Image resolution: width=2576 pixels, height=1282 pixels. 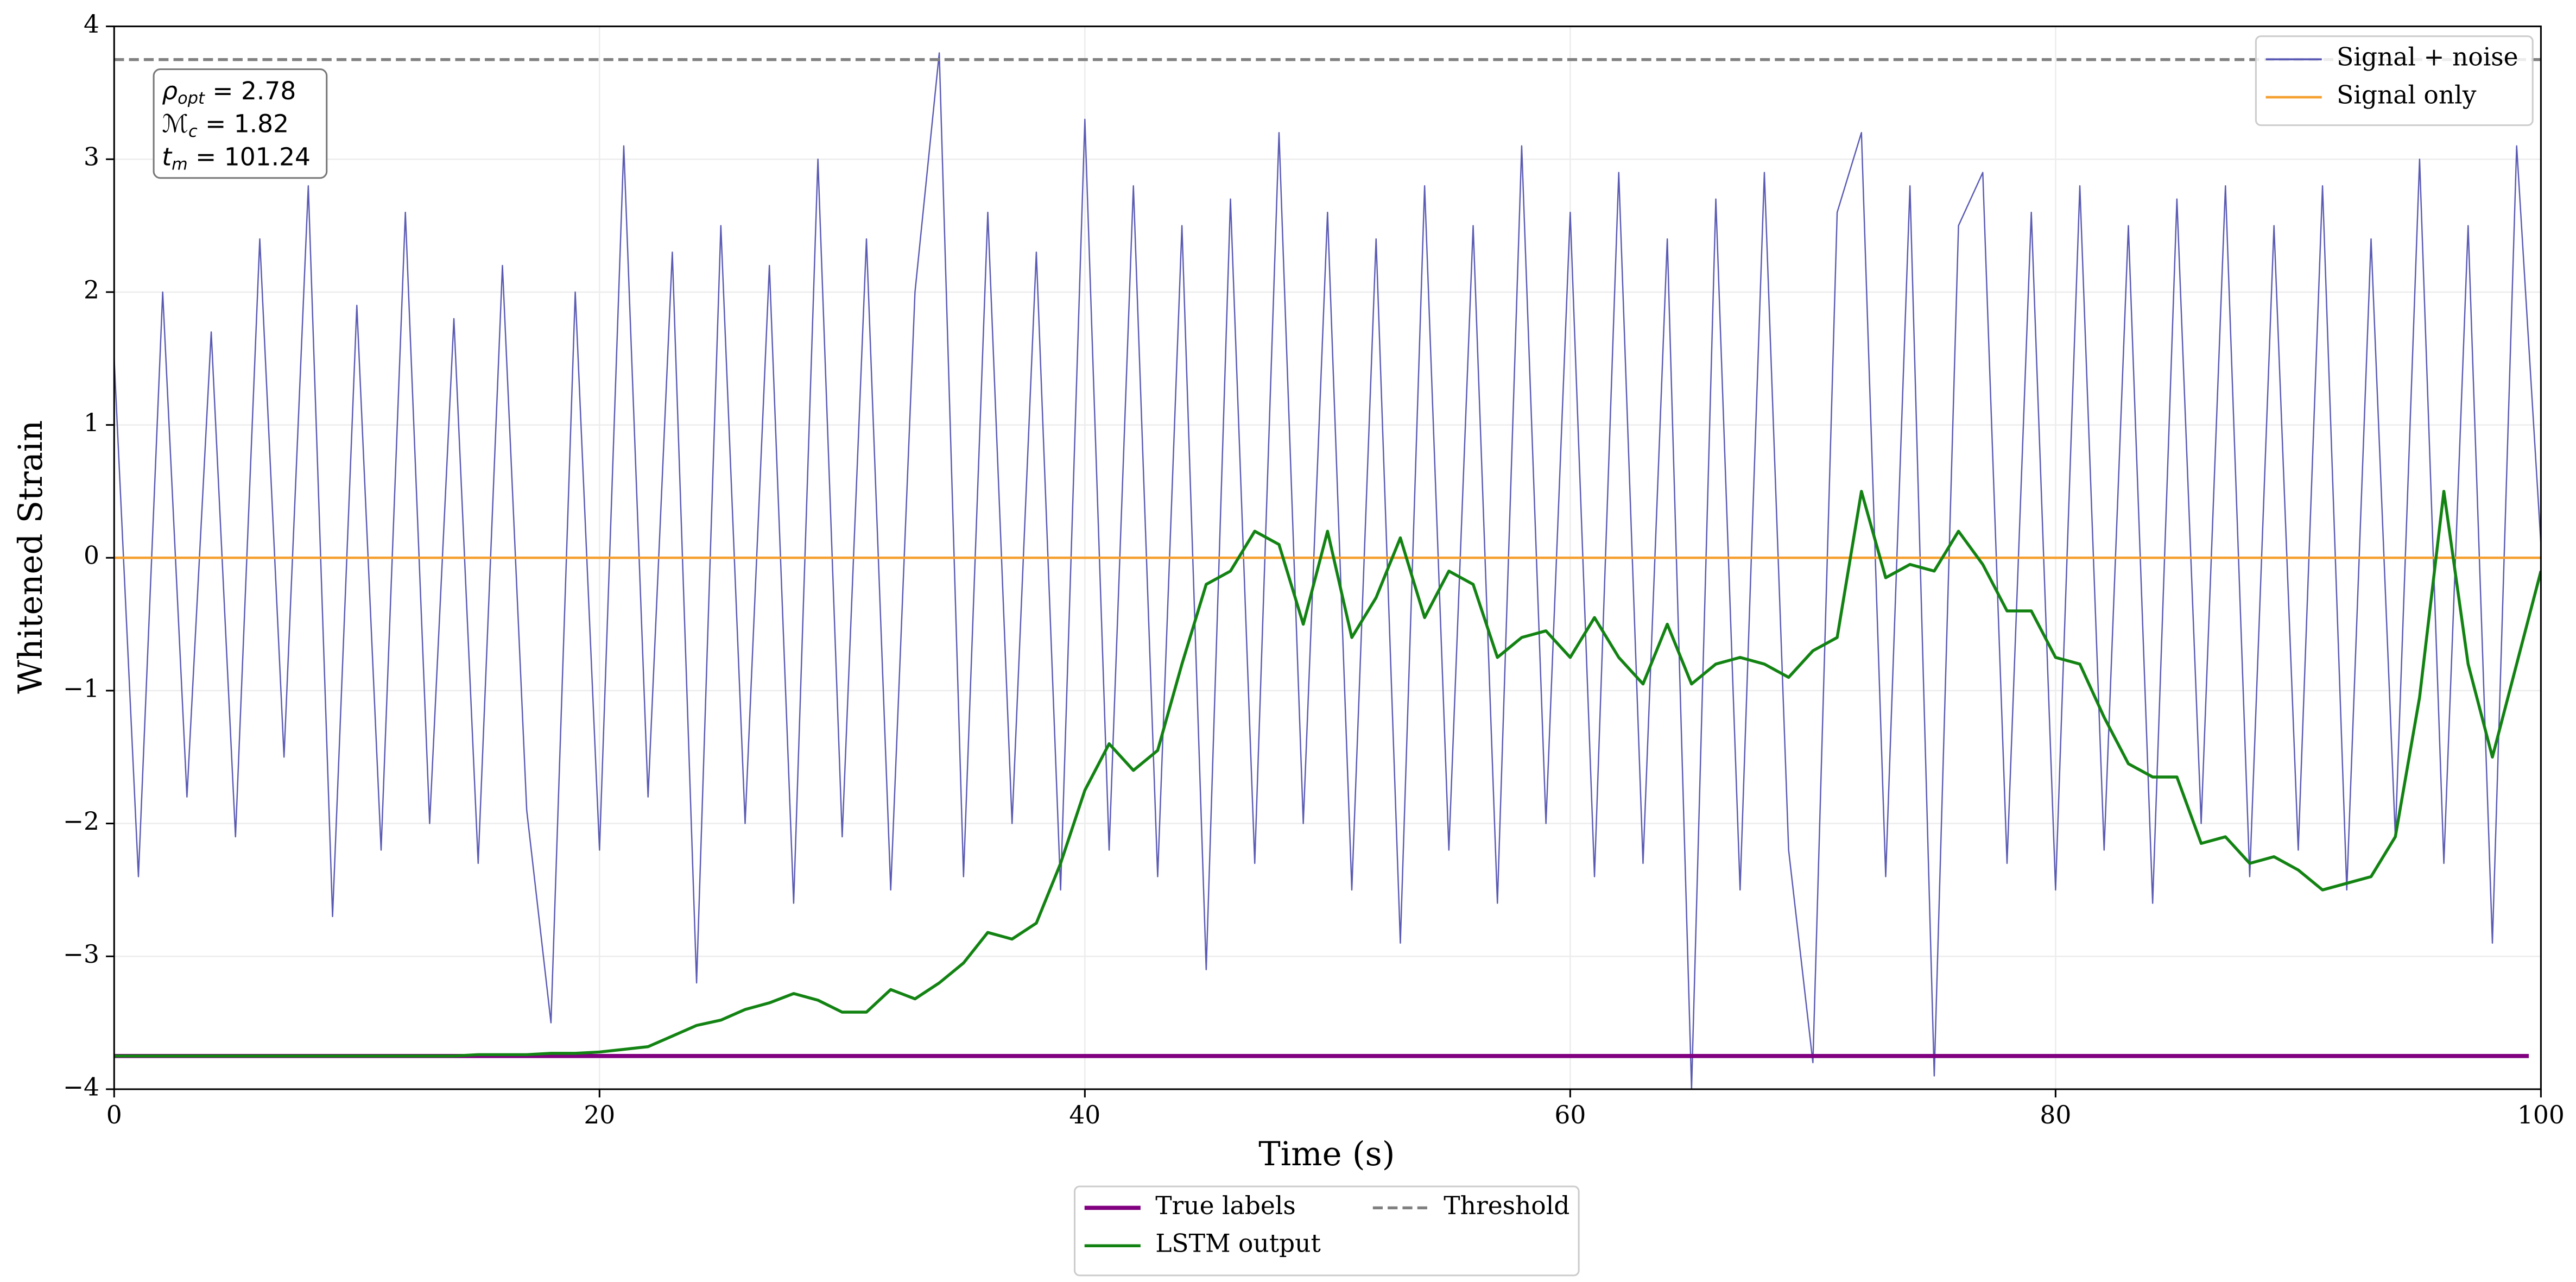 What do you see at coordinates (1570, 1115) in the screenshot?
I see `x-tick-label: 60` at bounding box center [1570, 1115].